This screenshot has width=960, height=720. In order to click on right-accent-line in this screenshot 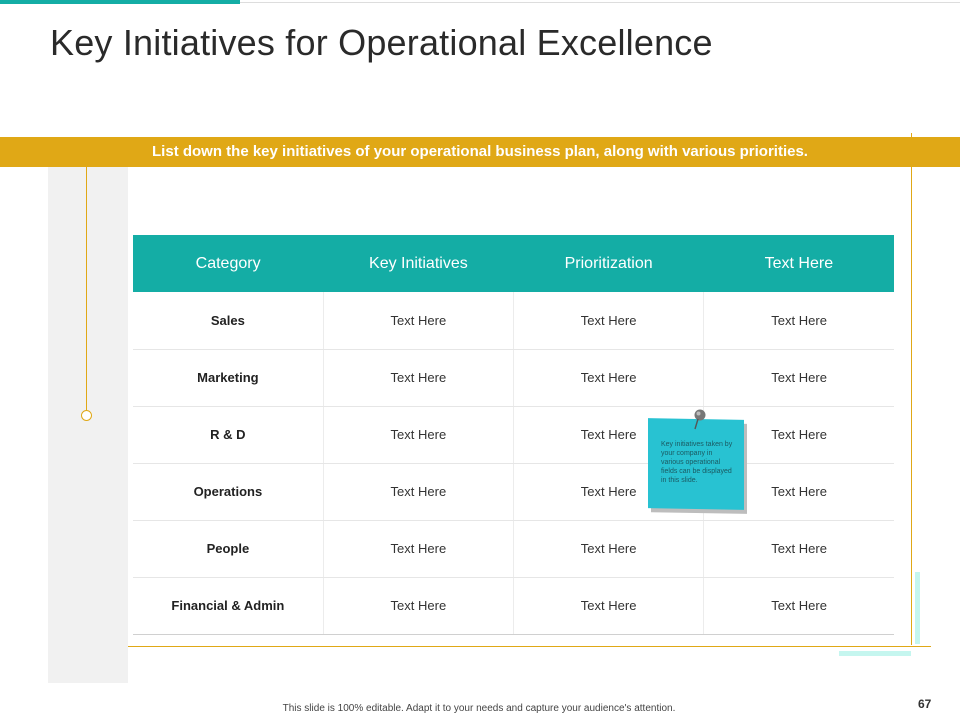, I will do `click(911, 389)`.